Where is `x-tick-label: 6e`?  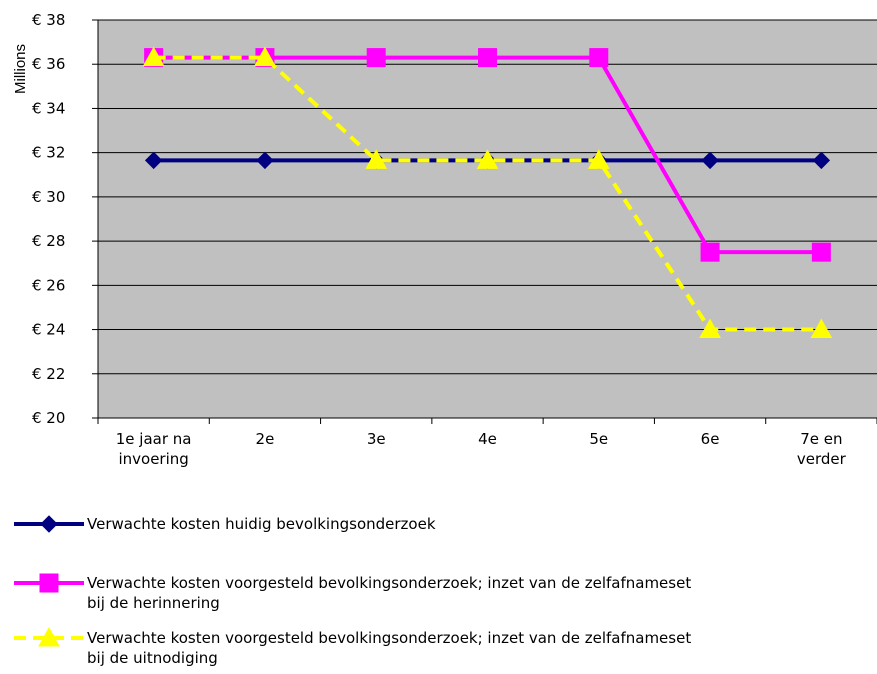
x-tick-label: 6e is located at coordinates (710, 439).